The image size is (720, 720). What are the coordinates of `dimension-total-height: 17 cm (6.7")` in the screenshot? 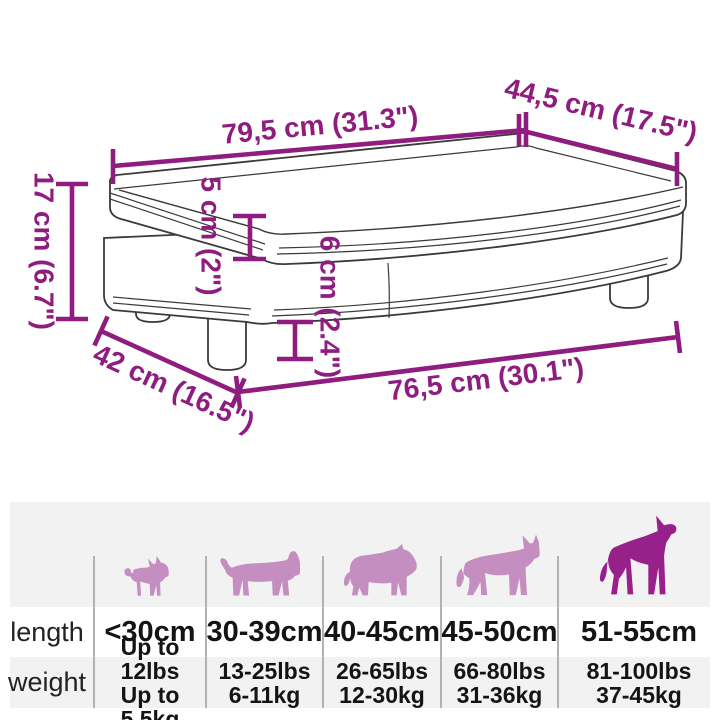 It's located at (58, 251).